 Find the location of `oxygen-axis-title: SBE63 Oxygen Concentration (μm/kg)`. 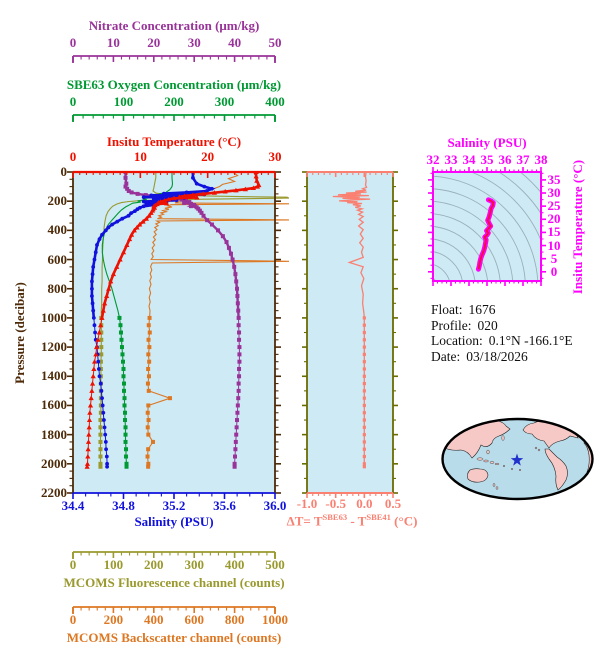

oxygen-axis-title: SBE63 Oxygen Concentration (μm/kg) is located at coordinates (174, 84).